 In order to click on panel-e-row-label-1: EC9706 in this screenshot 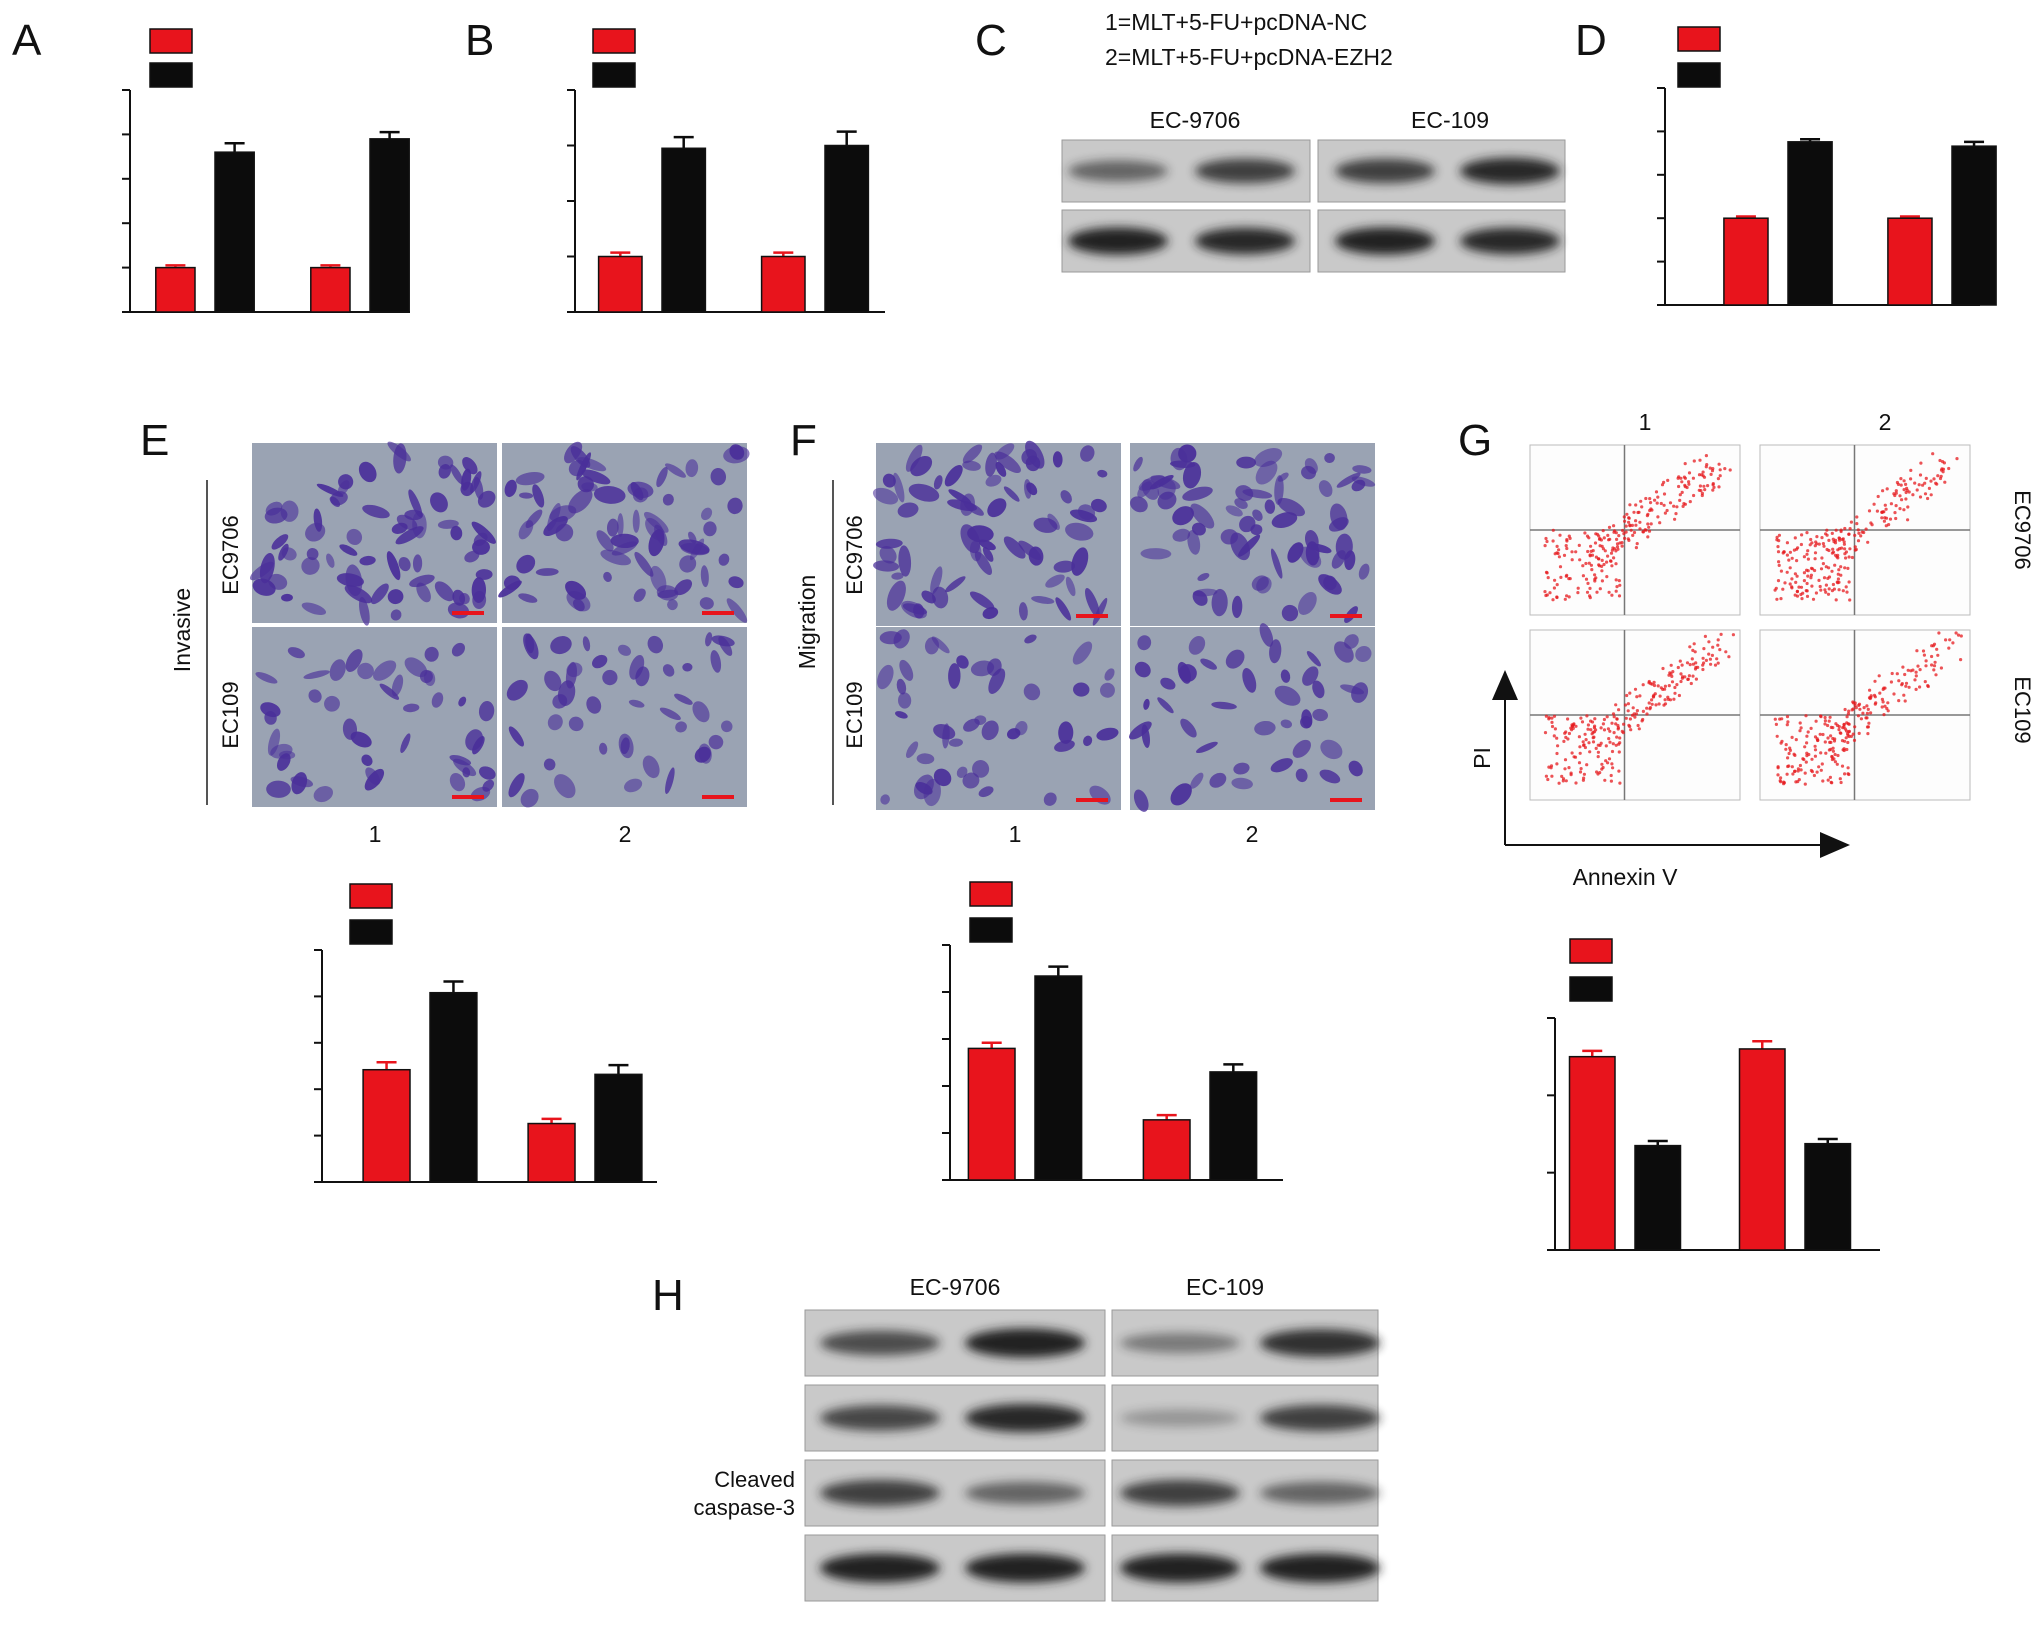, I will do `click(230, 555)`.